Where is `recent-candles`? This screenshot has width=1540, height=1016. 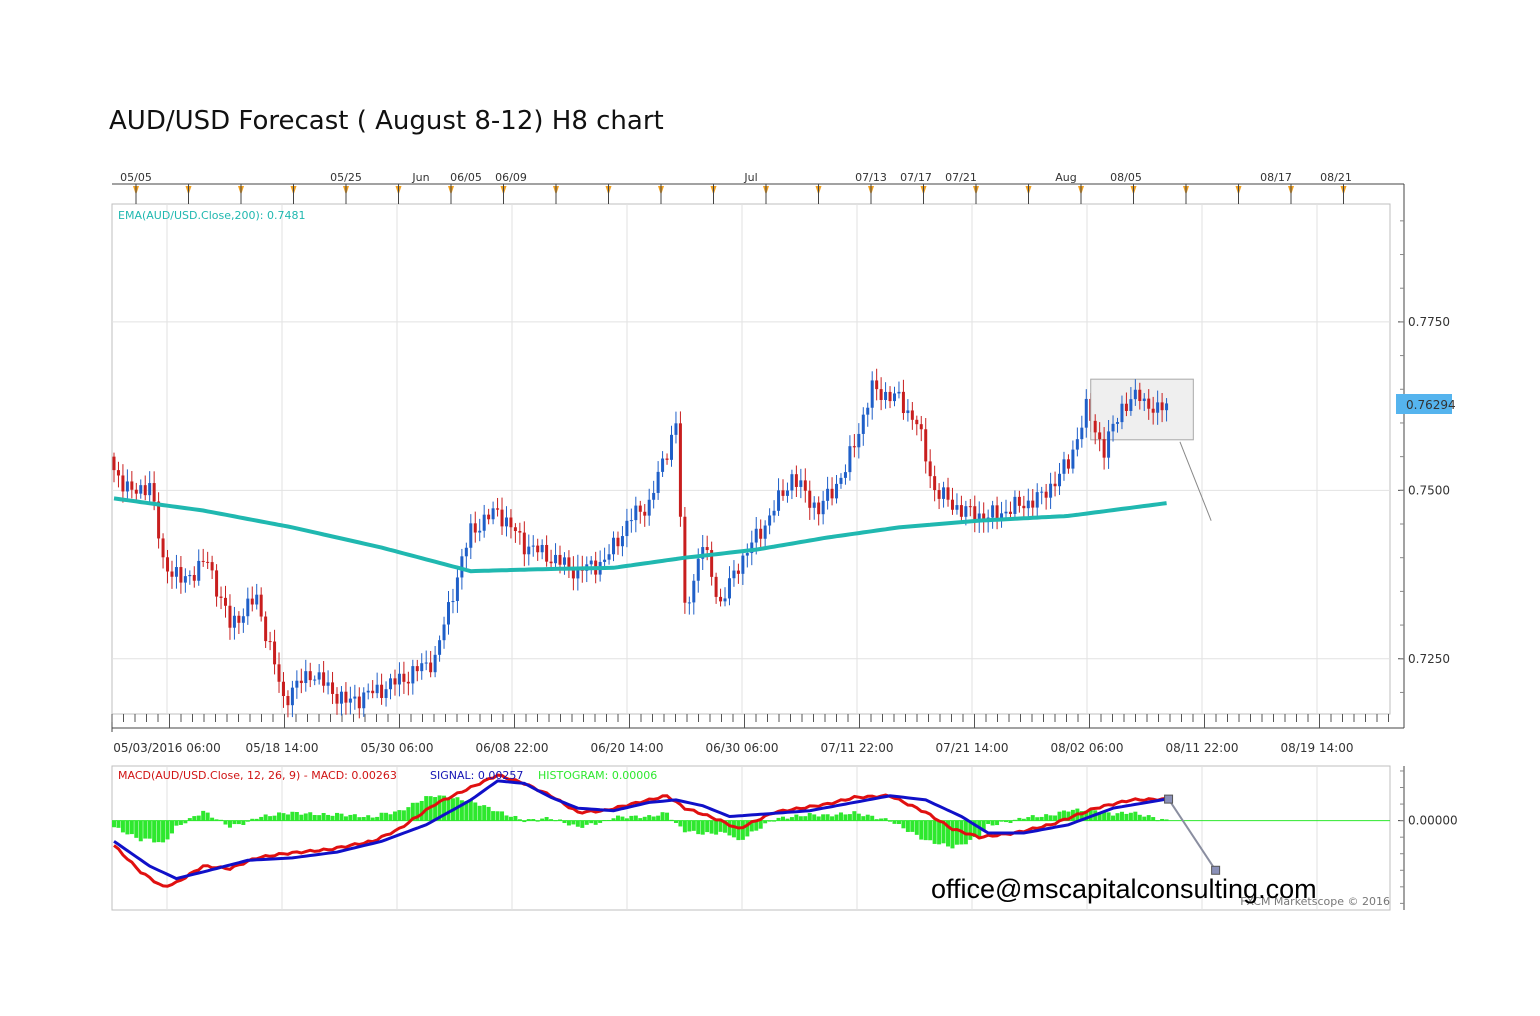
recent-candles is located at coordinates (1131, 424).